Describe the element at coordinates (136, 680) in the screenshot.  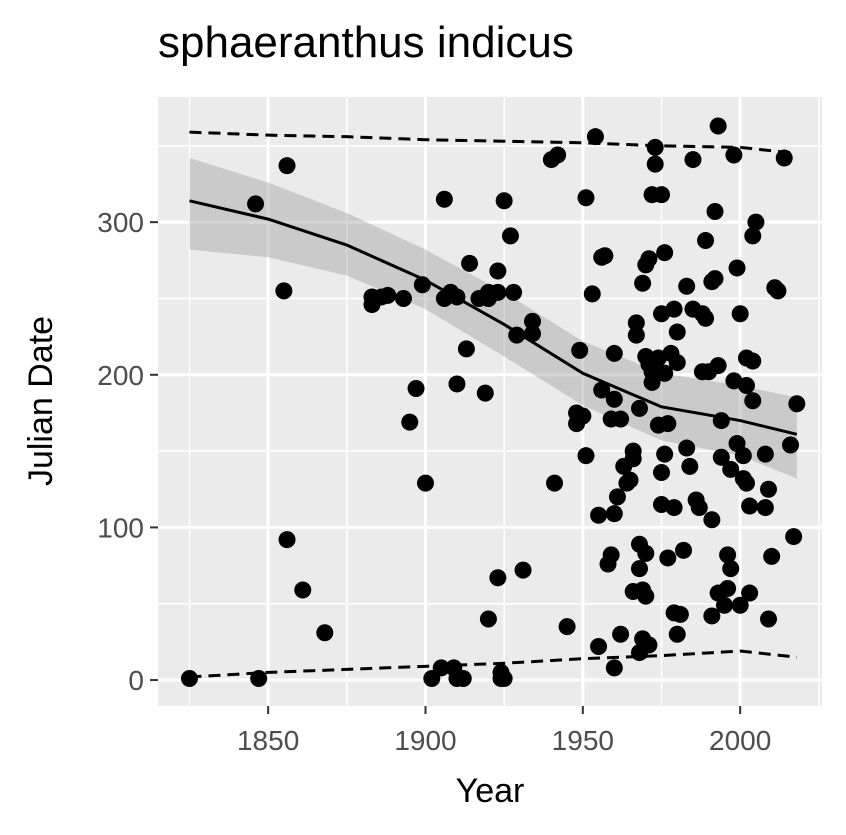
I see `y-tick-label: 0` at that location.